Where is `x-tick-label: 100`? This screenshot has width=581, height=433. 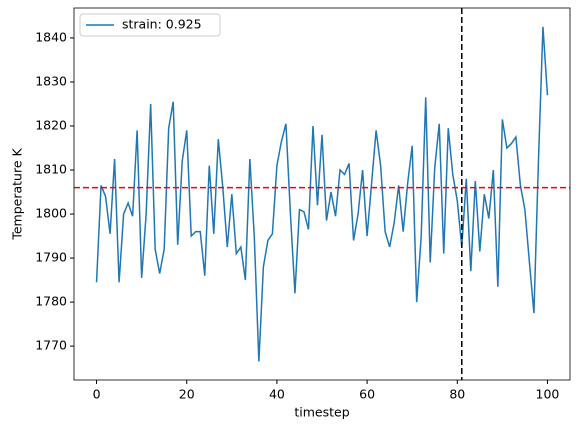 x-tick-label: 100 is located at coordinates (548, 394).